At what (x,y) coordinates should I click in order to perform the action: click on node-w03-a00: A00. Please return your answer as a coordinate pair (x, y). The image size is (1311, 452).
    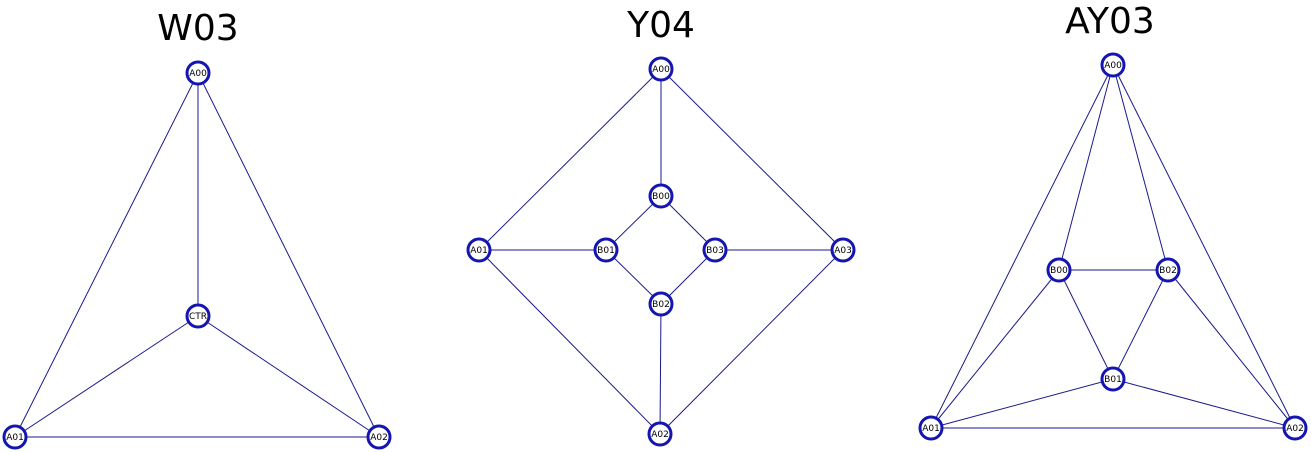
    Looking at the image, I should click on (198, 73).